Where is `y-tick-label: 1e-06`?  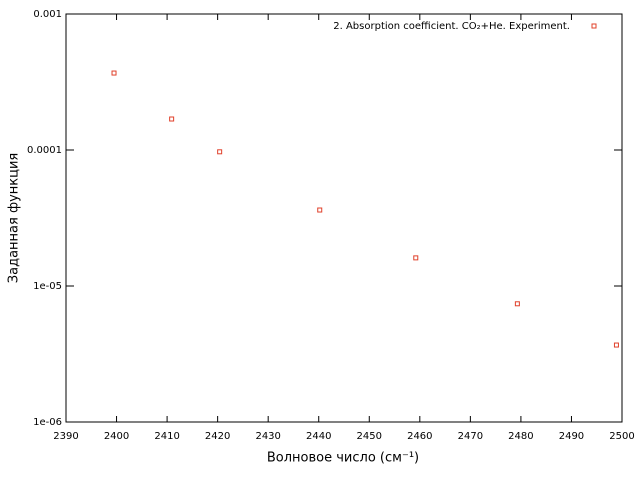 y-tick-label: 1e-06 is located at coordinates (47, 422).